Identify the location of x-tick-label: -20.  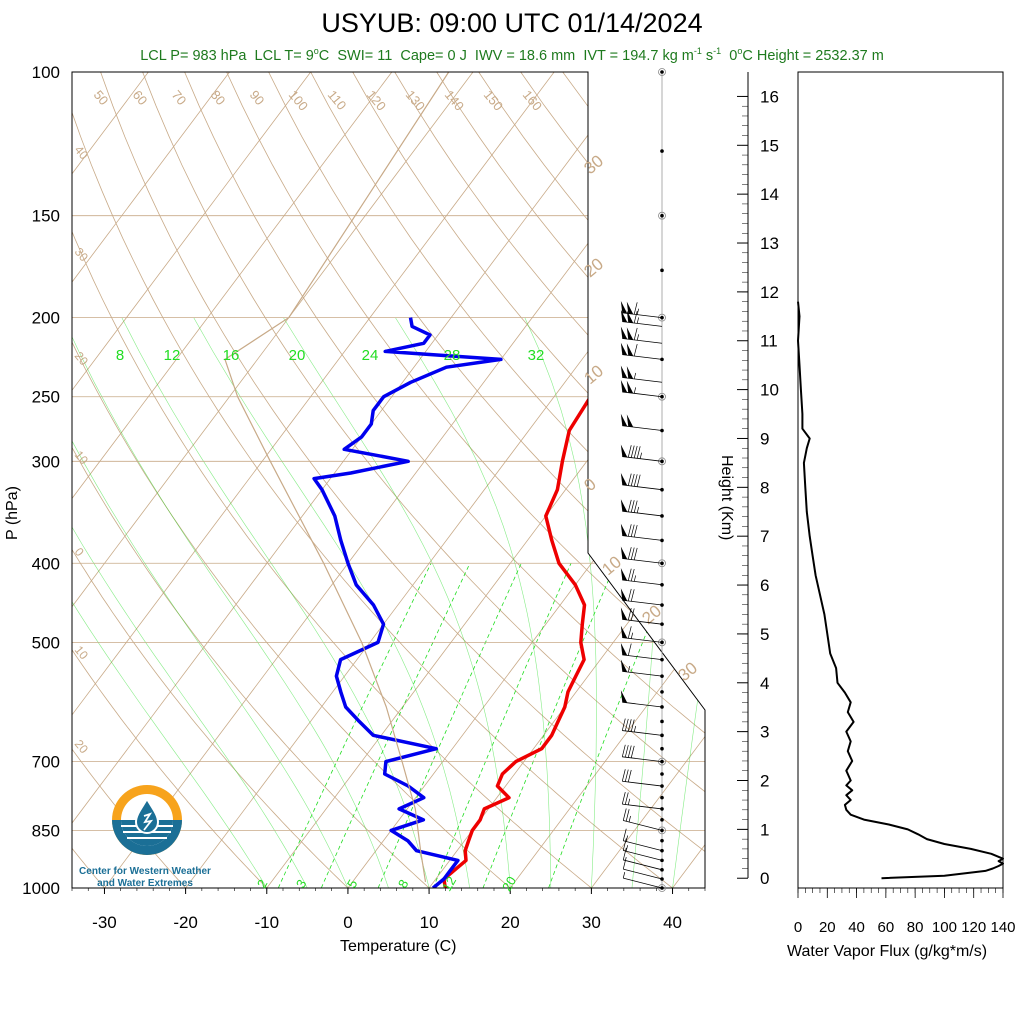
(185, 922).